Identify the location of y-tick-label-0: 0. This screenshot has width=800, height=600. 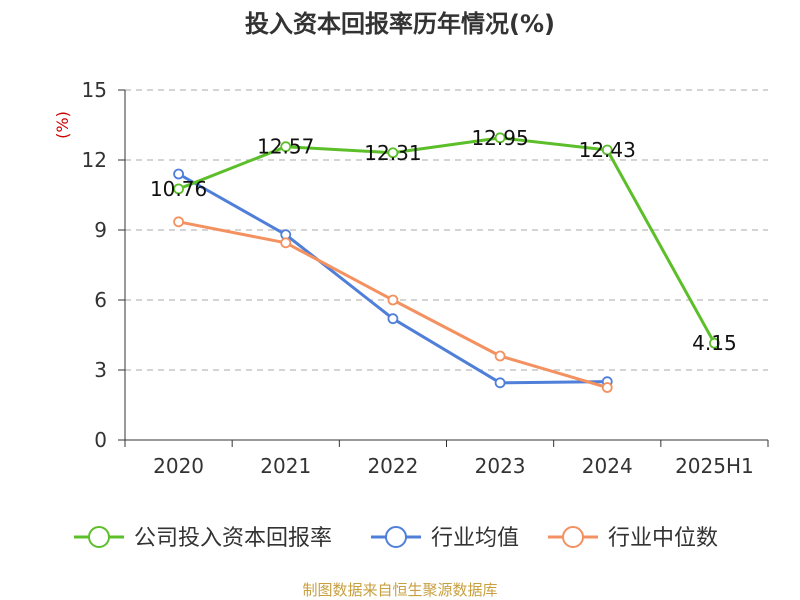
(100, 440).